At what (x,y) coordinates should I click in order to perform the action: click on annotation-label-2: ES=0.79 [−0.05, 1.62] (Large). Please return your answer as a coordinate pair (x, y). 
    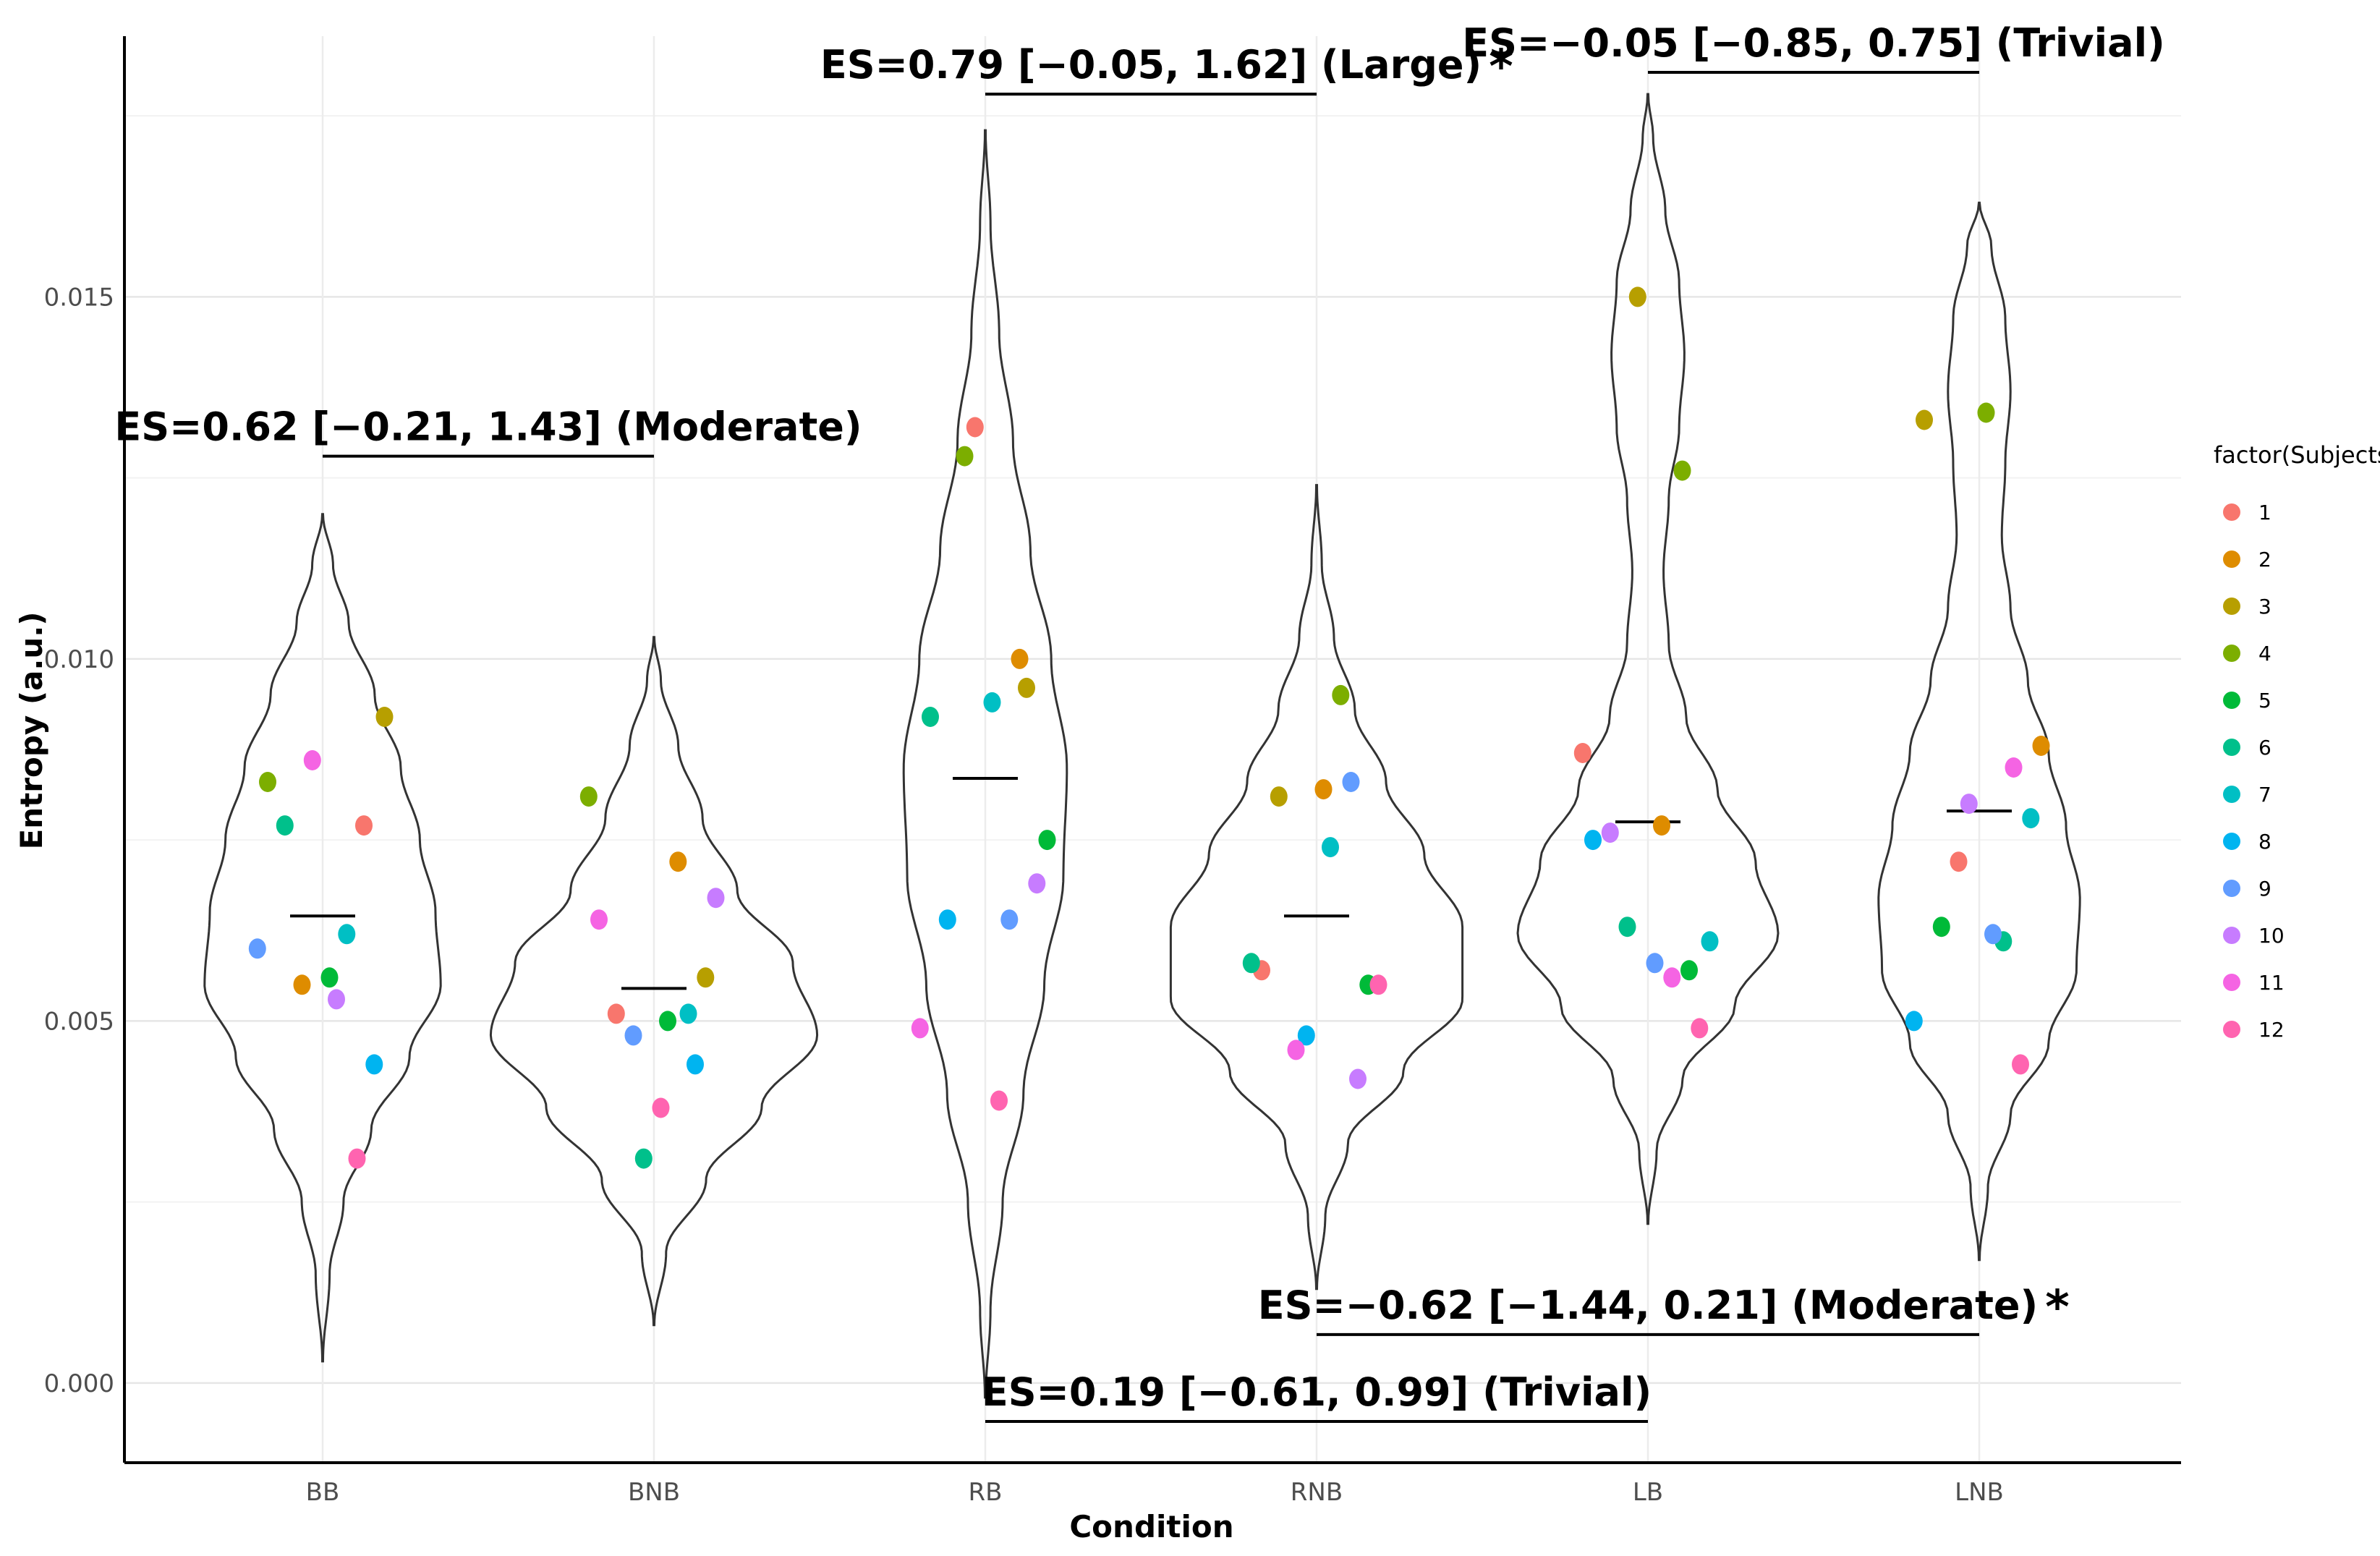
    Looking at the image, I should click on (1151, 65).